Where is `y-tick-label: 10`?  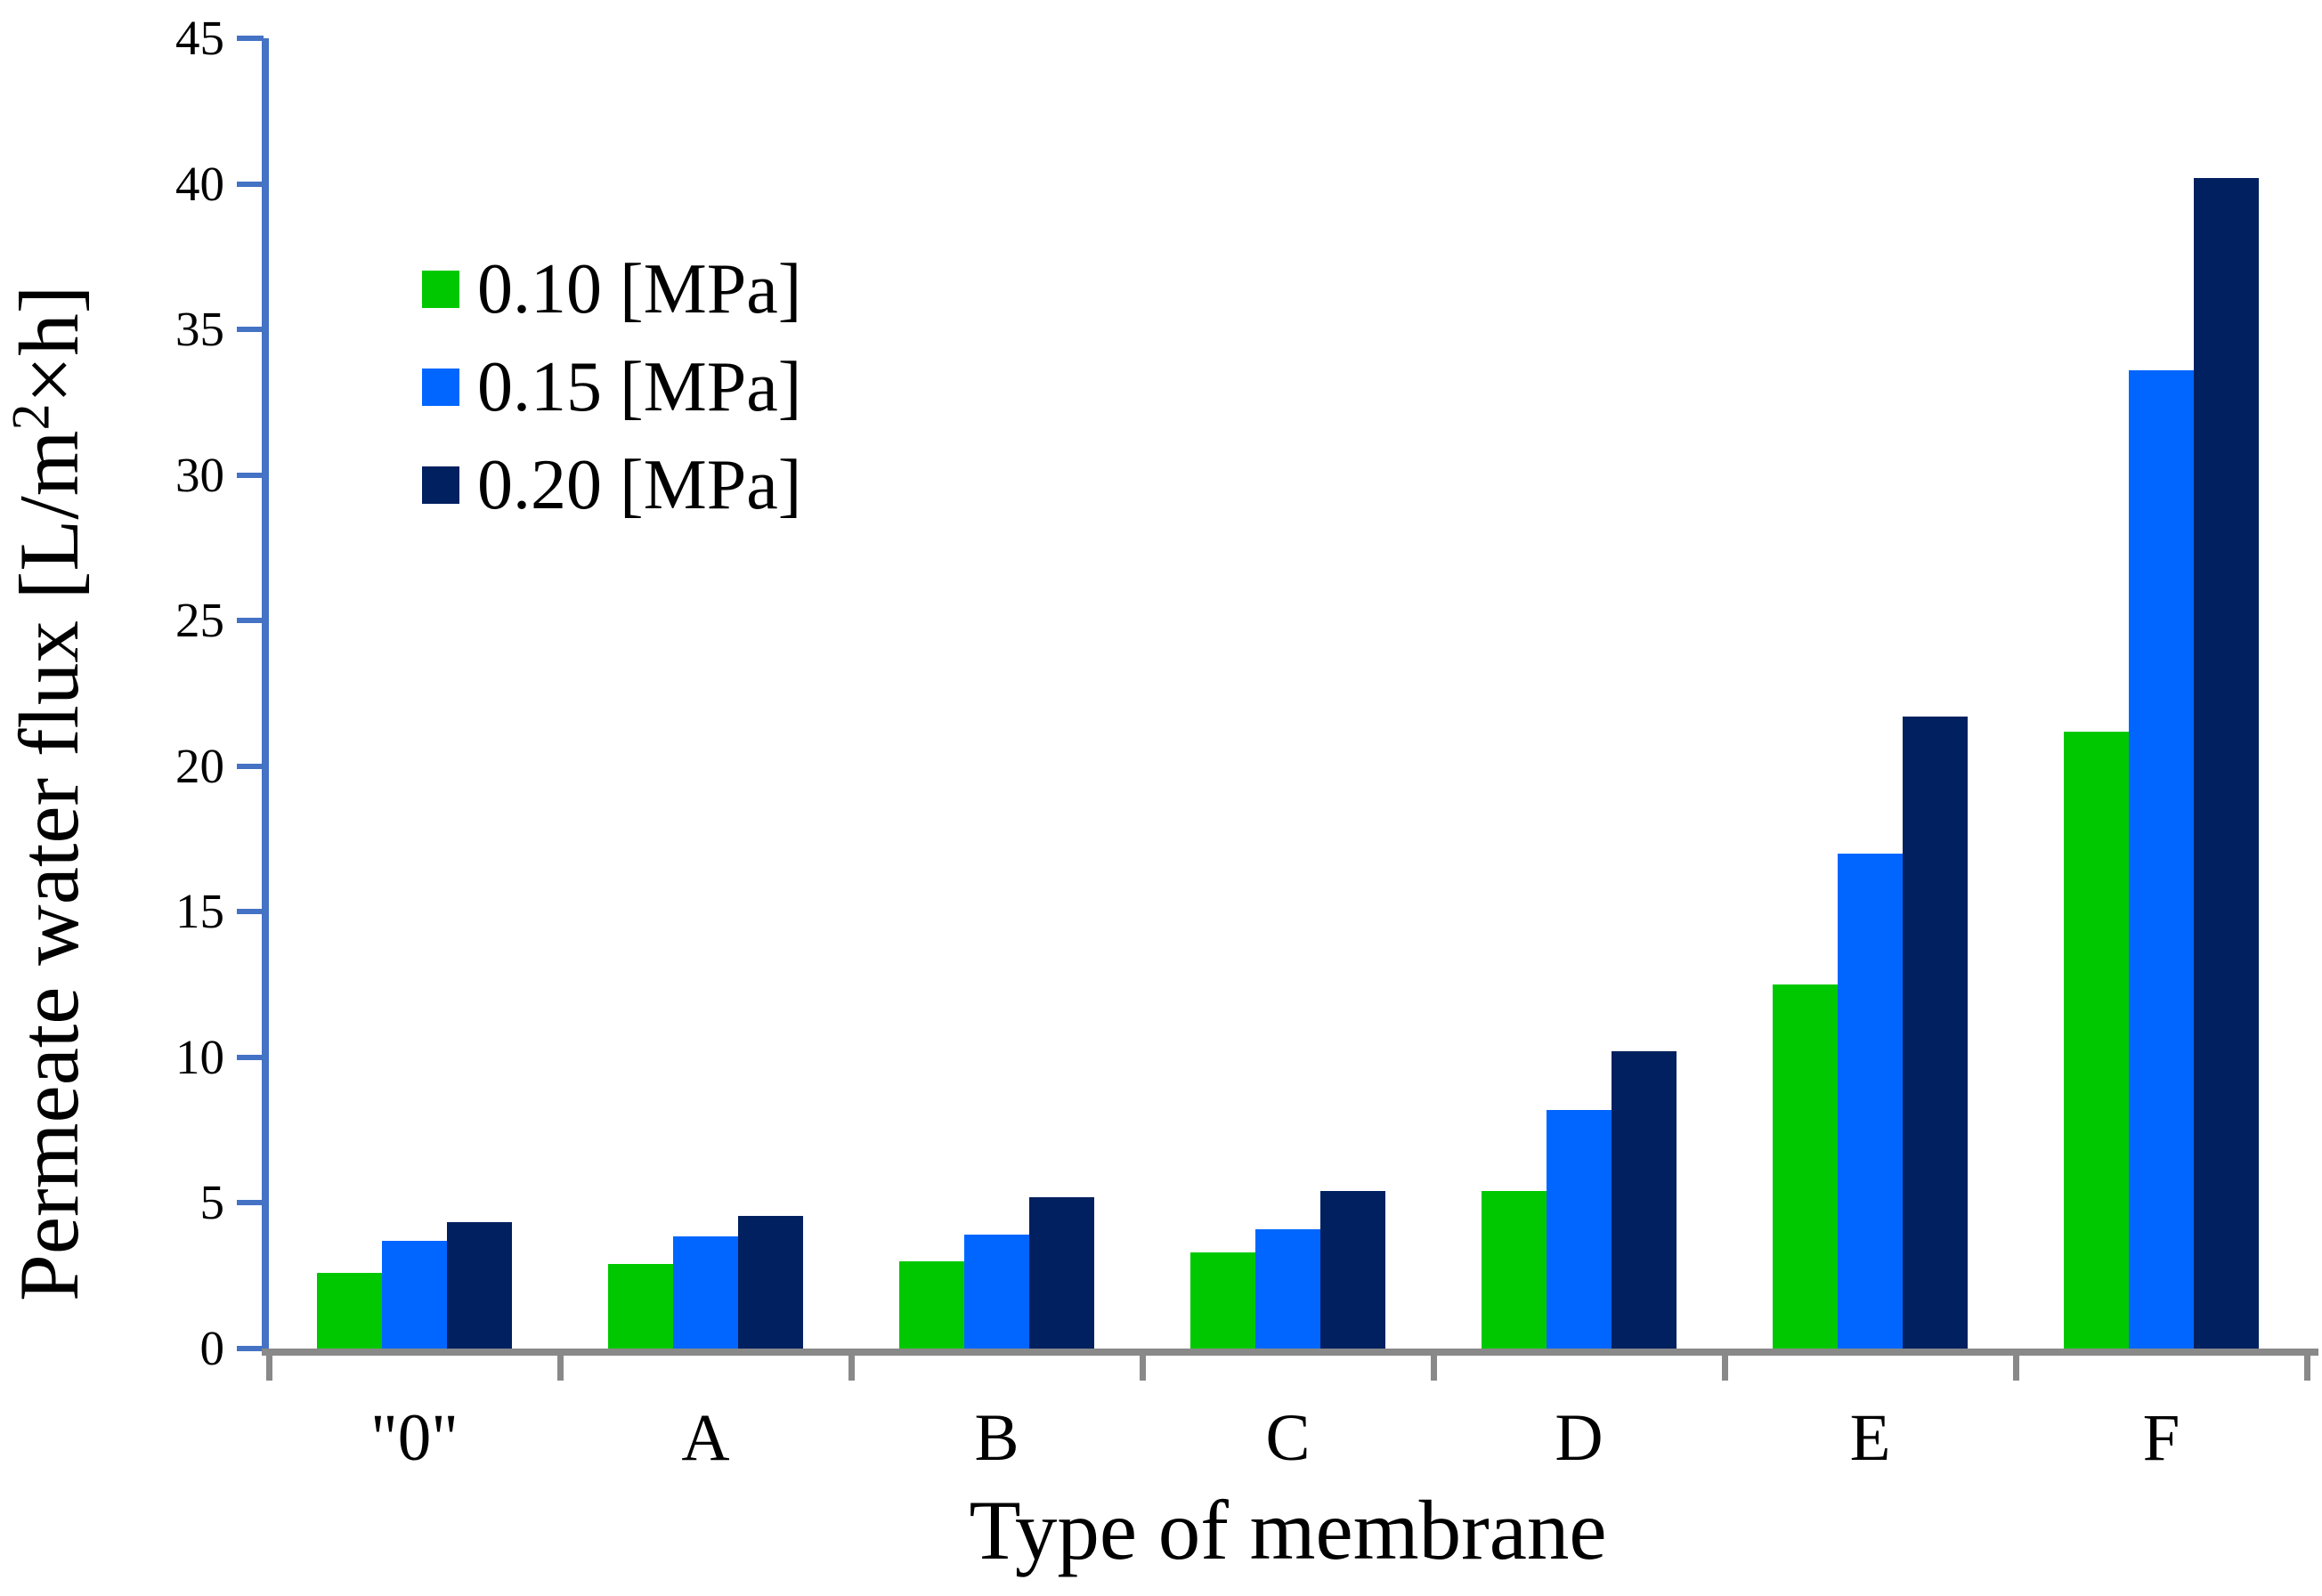 y-tick-label: 10 is located at coordinates (200, 1056).